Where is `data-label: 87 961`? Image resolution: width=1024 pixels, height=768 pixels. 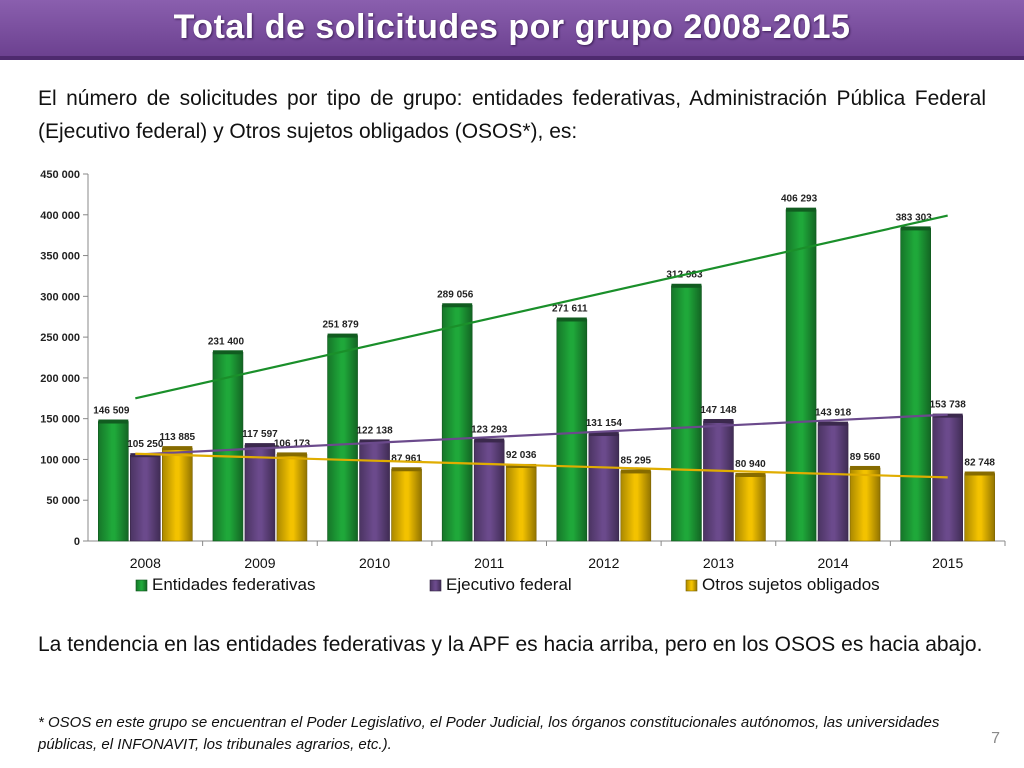
data-label: 87 961 is located at coordinates (406, 458).